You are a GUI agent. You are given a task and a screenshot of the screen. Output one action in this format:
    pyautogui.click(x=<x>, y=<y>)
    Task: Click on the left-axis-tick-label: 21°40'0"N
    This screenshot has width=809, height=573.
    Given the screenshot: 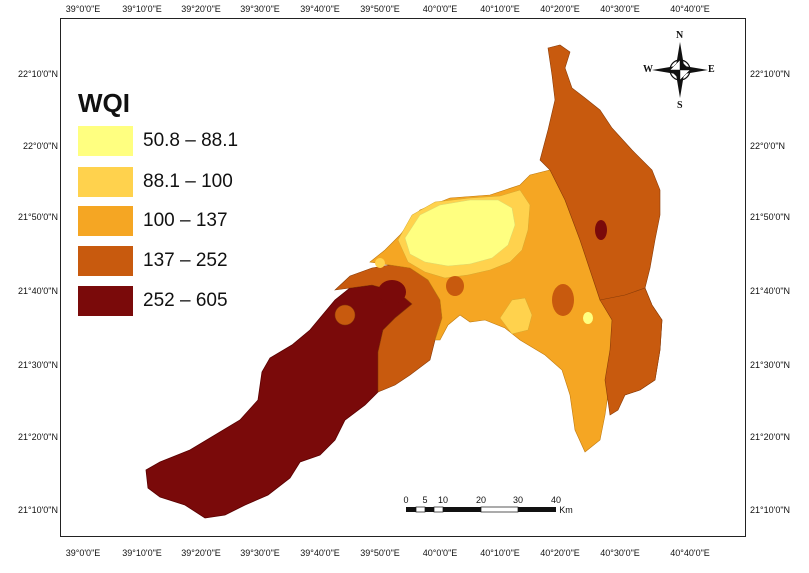 What is the action you would take?
    pyautogui.click(x=37, y=291)
    